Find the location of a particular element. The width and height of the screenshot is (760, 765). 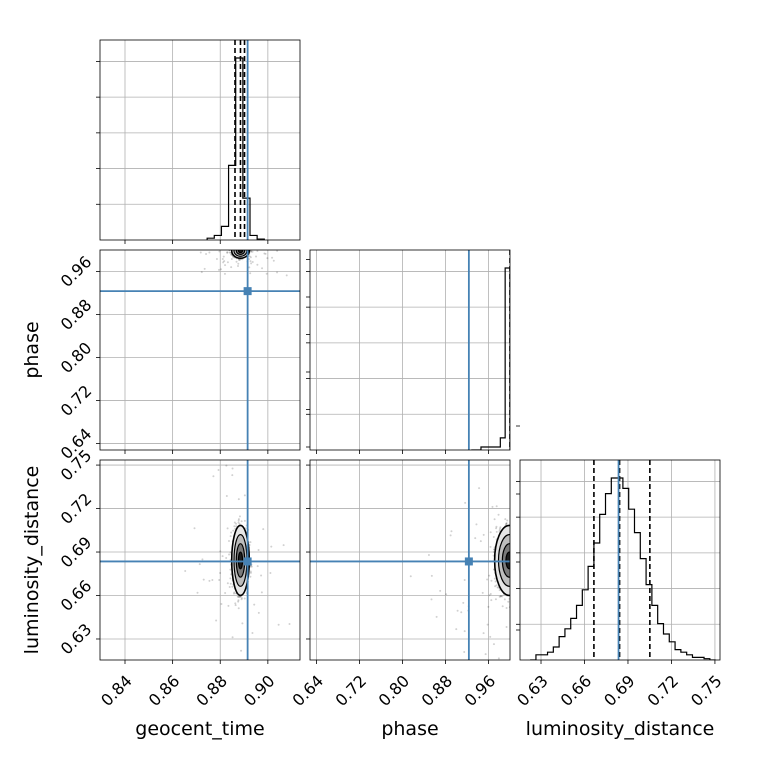

panel-content is located at coordinates (235, 140).